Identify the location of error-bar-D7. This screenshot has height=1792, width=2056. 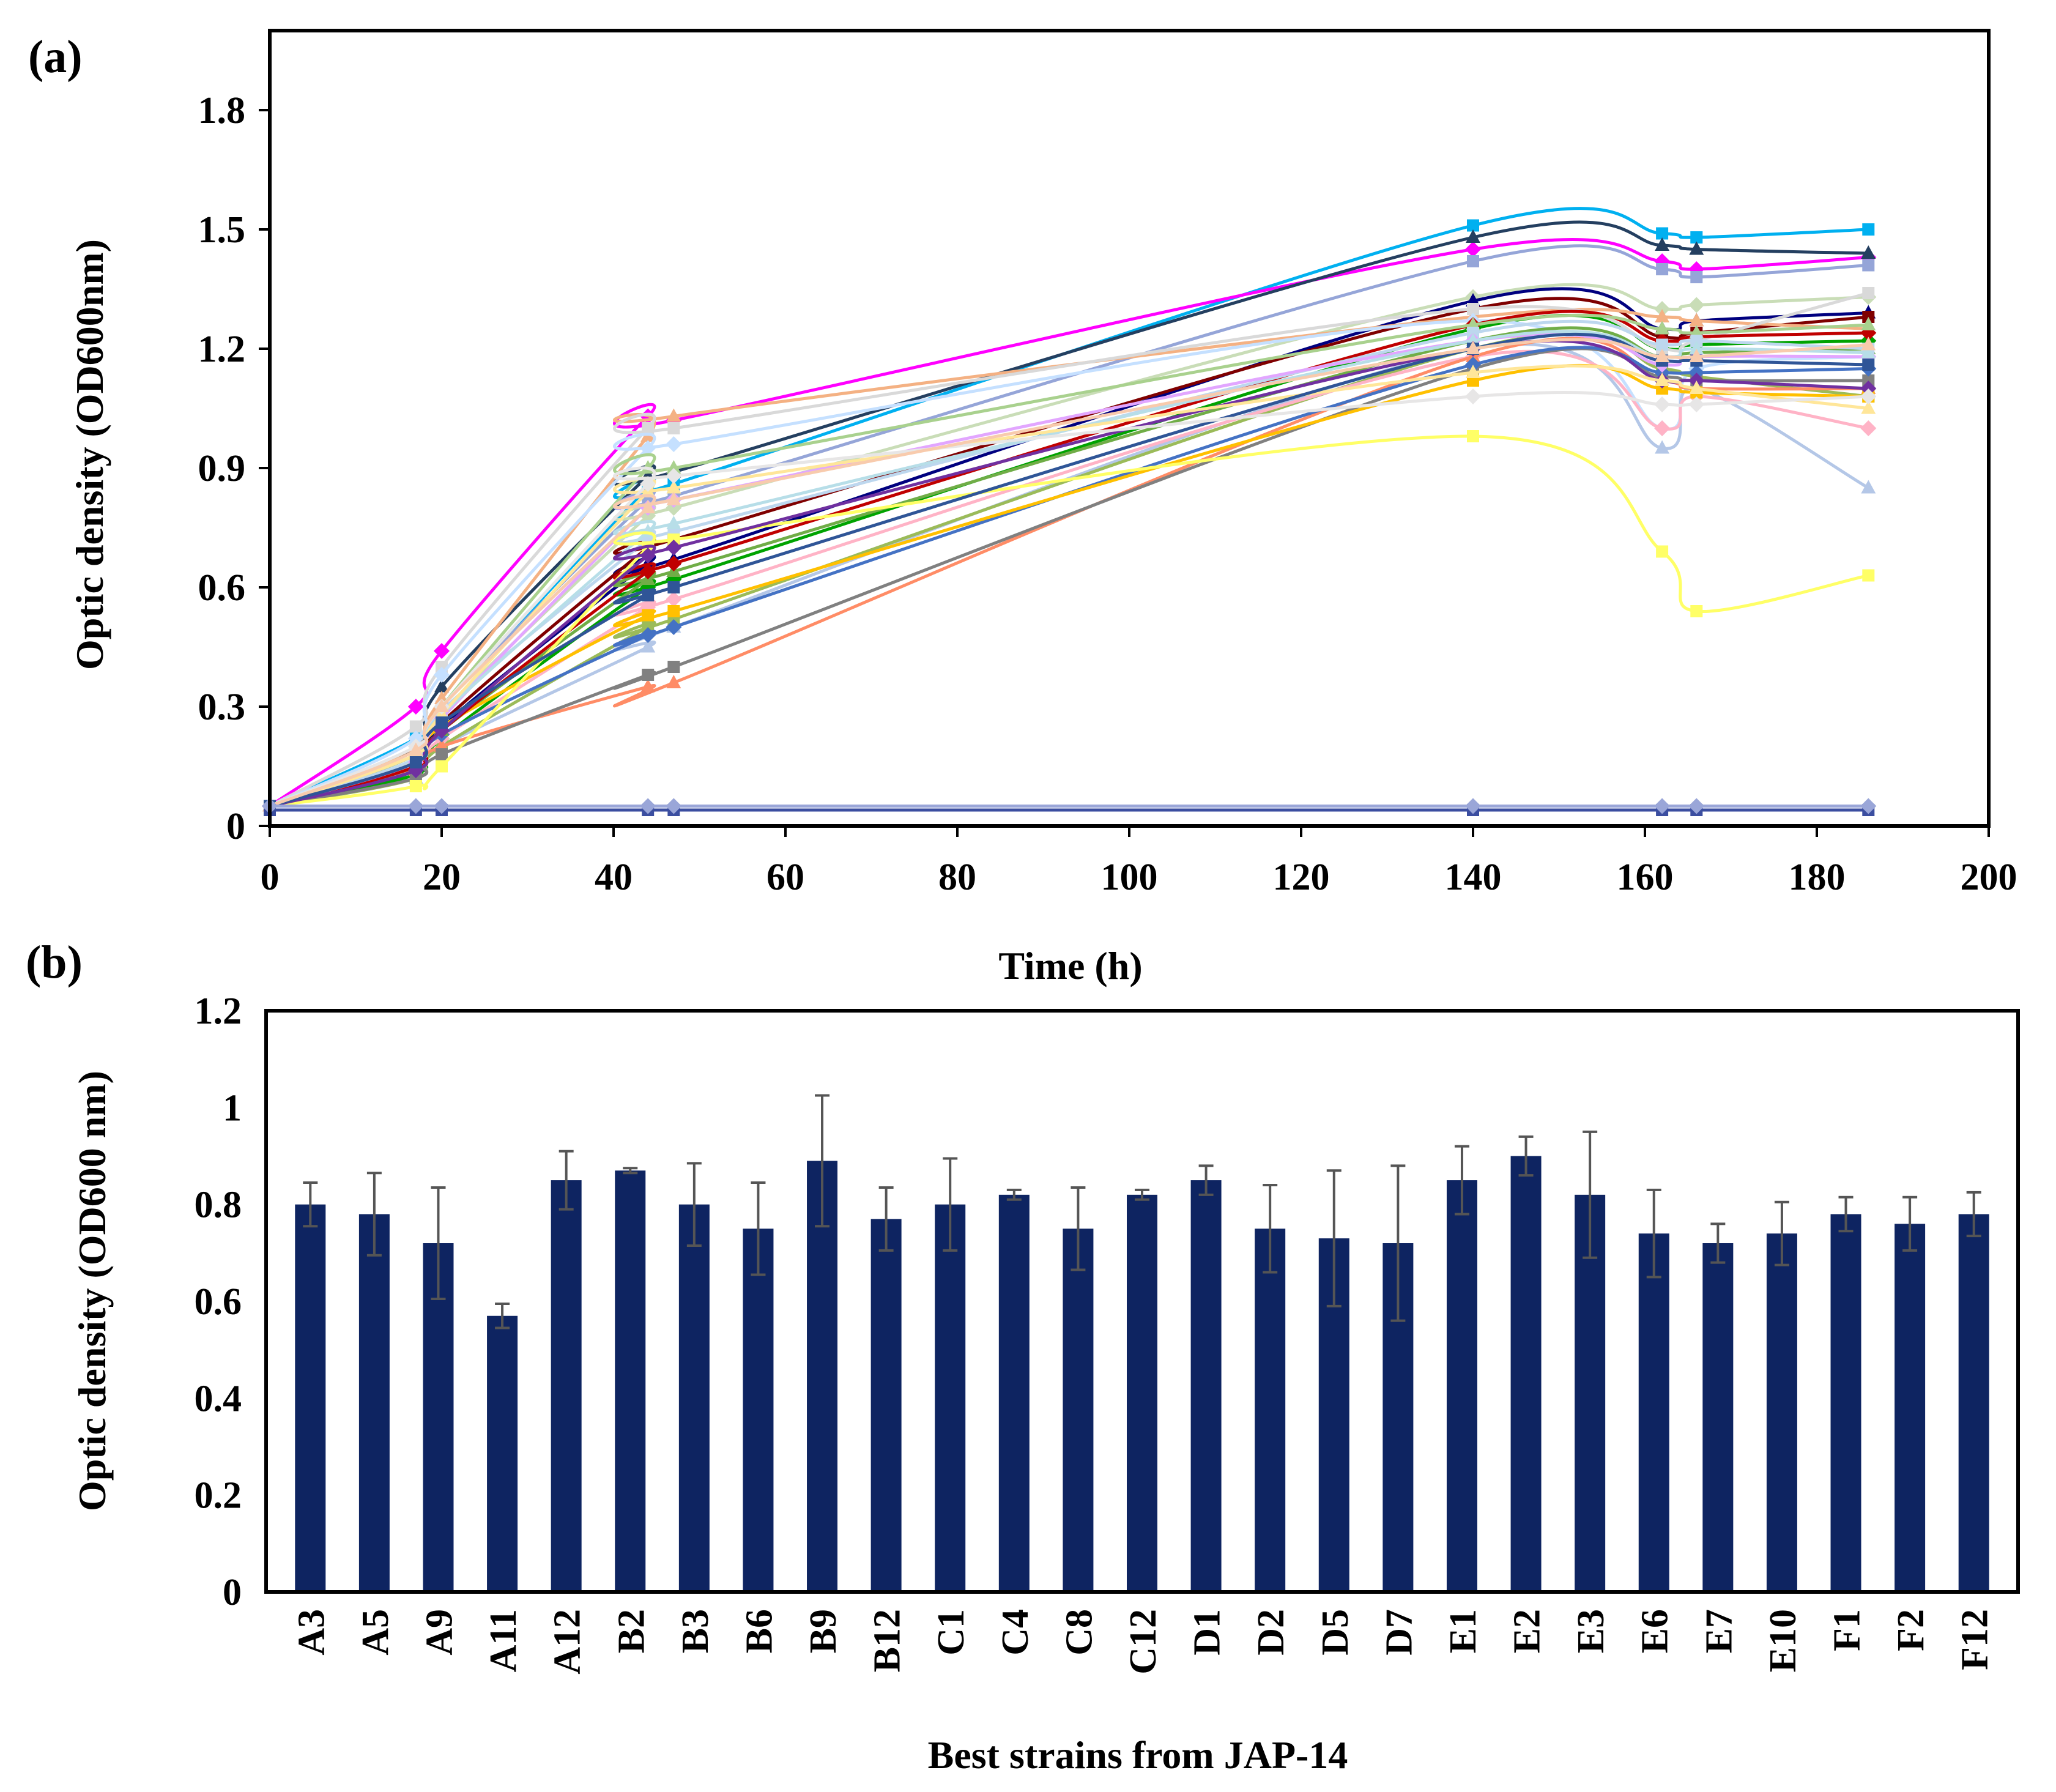
(1398, 1243).